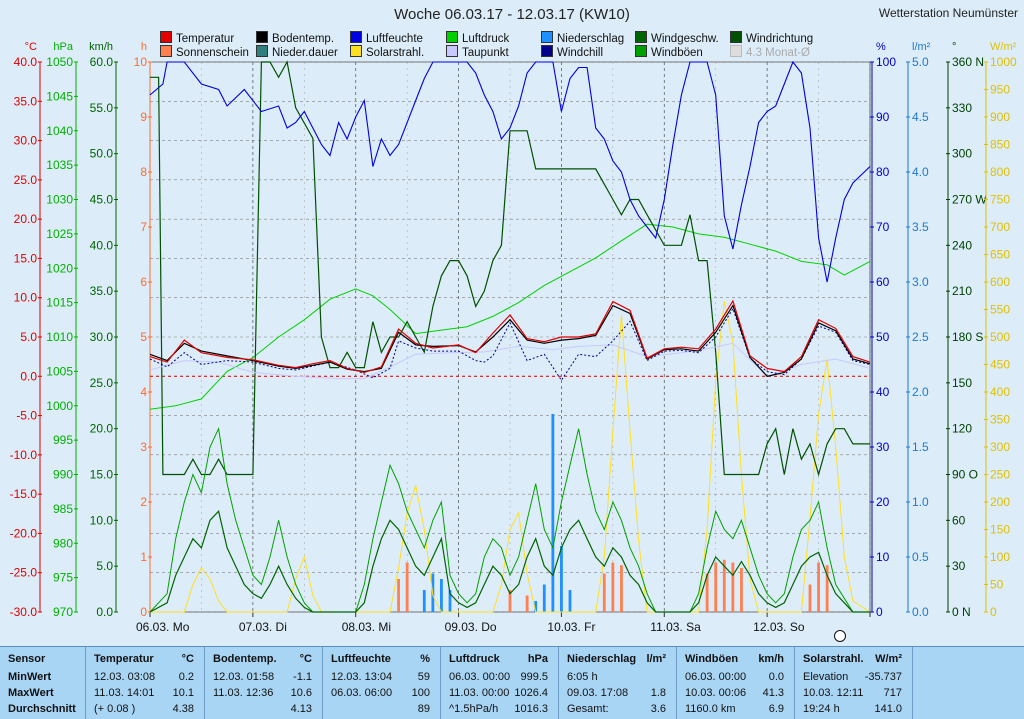  Describe the element at coordinates (263, 627) in the screenshot. I see `x-tick-label: 07.03. Di` at that location.